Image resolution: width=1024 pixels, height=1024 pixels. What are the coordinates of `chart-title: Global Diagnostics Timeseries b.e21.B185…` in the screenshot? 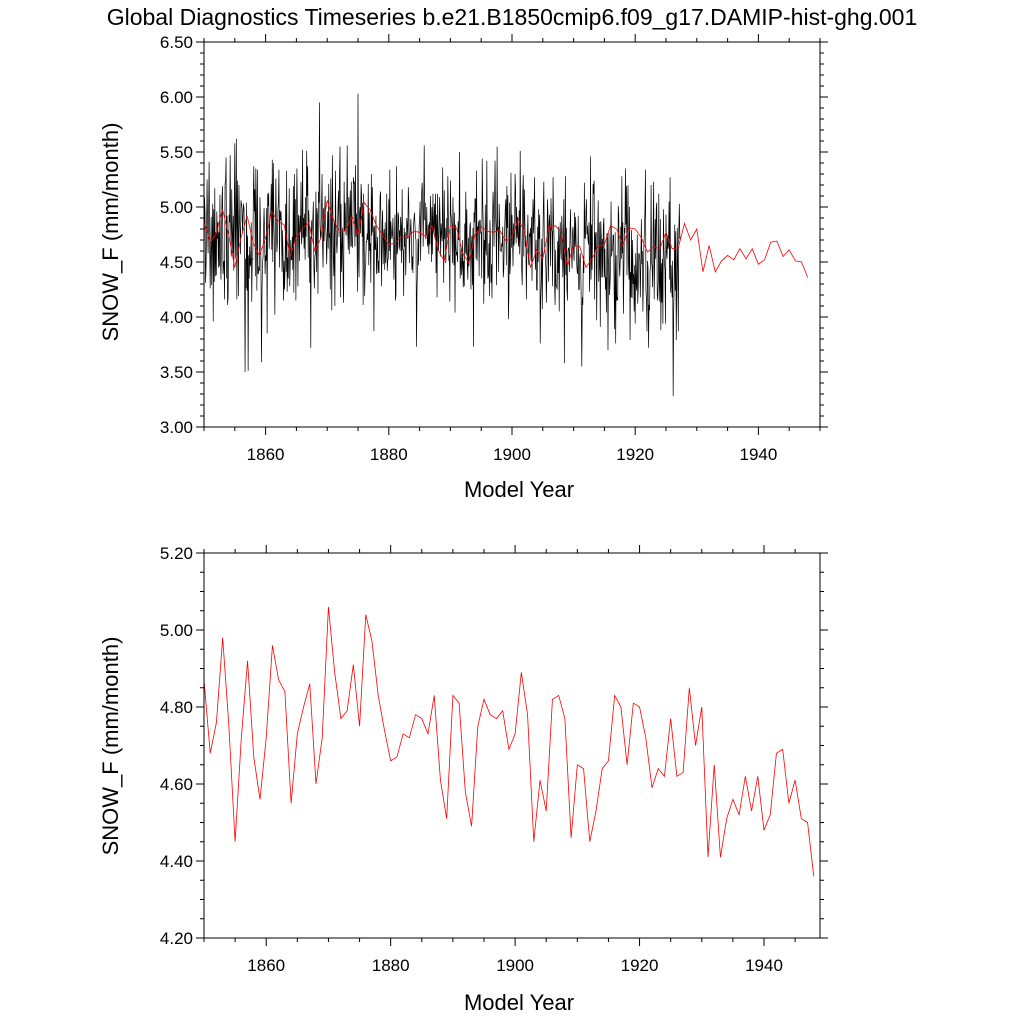 It's located at (512, 17).